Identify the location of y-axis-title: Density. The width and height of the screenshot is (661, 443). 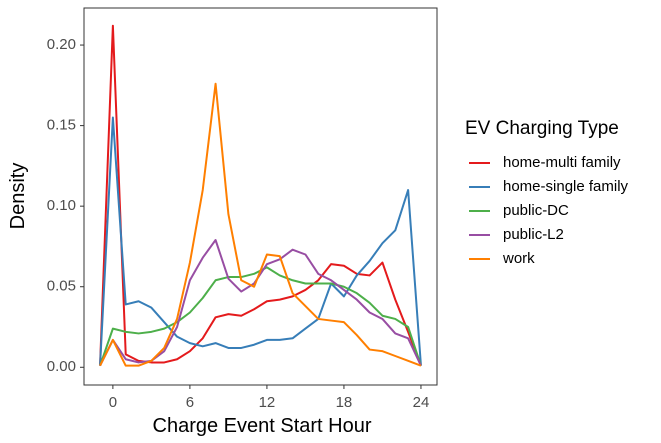
(18, 196).